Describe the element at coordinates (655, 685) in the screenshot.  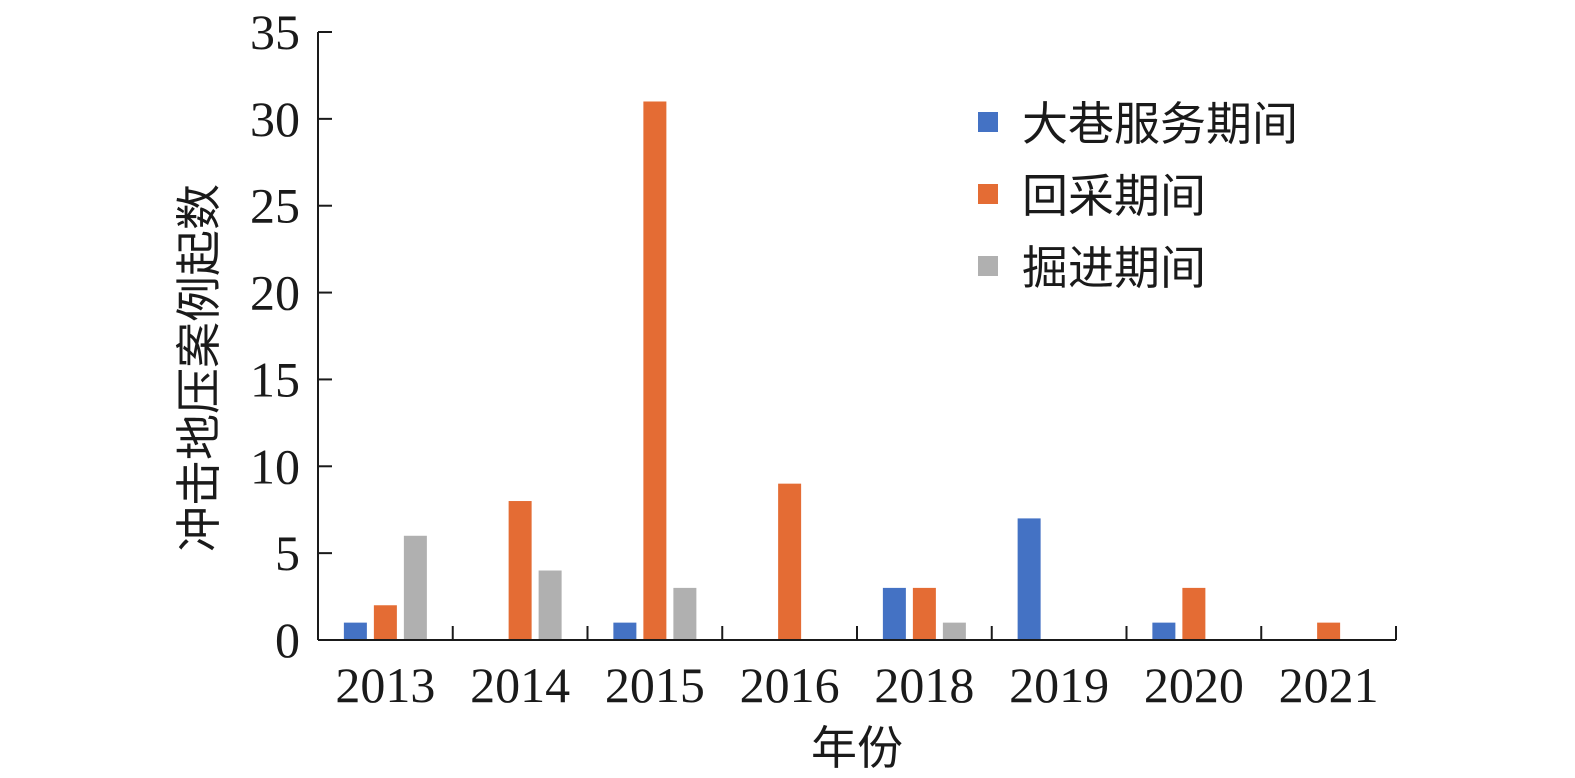
I see `x-tick-label: 2015` at that location.